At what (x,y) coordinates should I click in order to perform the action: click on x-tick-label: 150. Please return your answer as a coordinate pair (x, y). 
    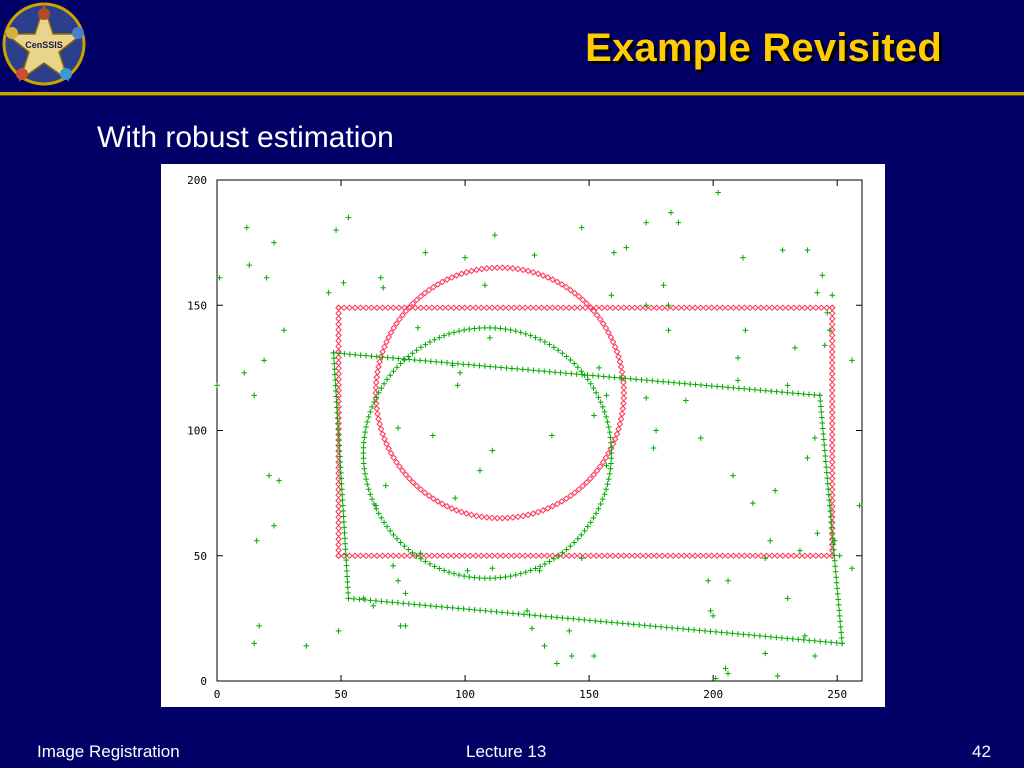
    Looking at the image, I should click on (589, 694).